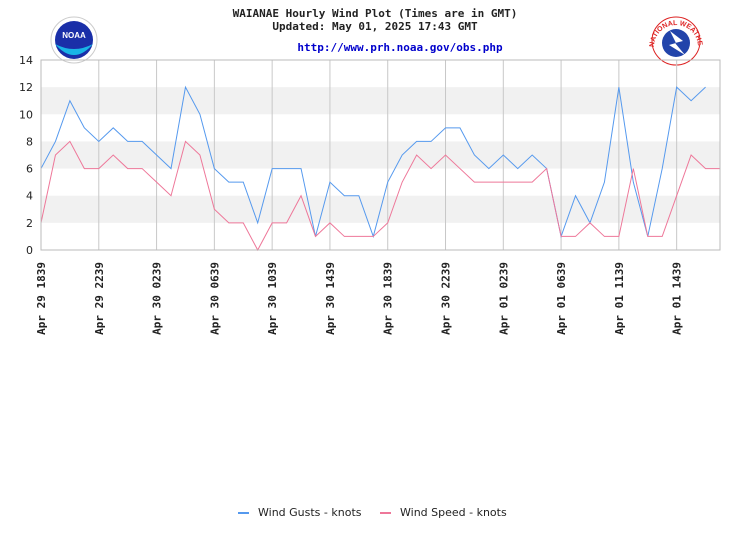 The image size is (750, 550). What do you see at coordinates (375, 26) in the screenshot?
I see `updated-time: Updated: May 01, 2025 17:43 GMT` at bounding box center [375, 26].